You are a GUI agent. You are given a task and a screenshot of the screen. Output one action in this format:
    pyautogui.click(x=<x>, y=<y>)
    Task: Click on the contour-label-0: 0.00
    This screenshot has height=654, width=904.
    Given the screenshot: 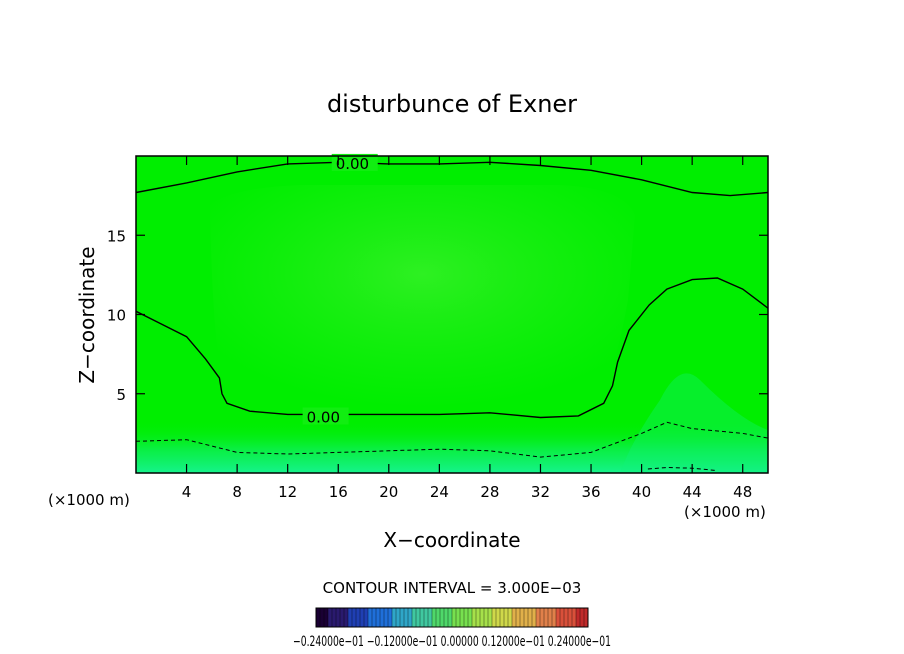 What is the action you would take?
    pyautogui.click(x=352, y=164)
    